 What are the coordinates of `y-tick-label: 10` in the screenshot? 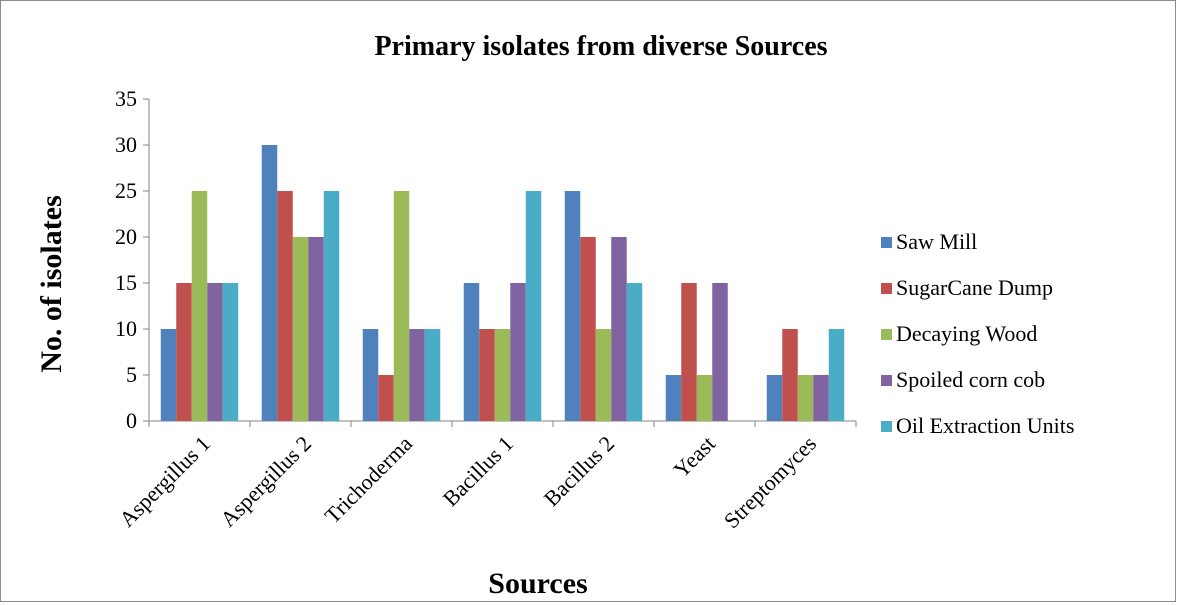 It's located at (126, 328).